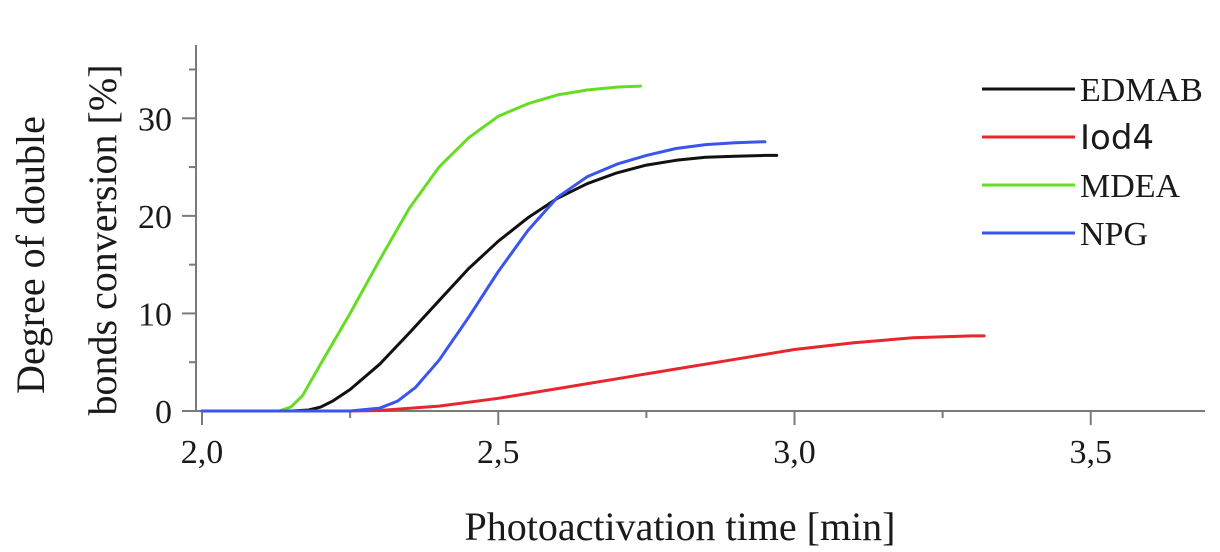 This screenshot has width=1220, height=552. I want to click on legend-label-mdea: MDEA, so click(1130, 186).